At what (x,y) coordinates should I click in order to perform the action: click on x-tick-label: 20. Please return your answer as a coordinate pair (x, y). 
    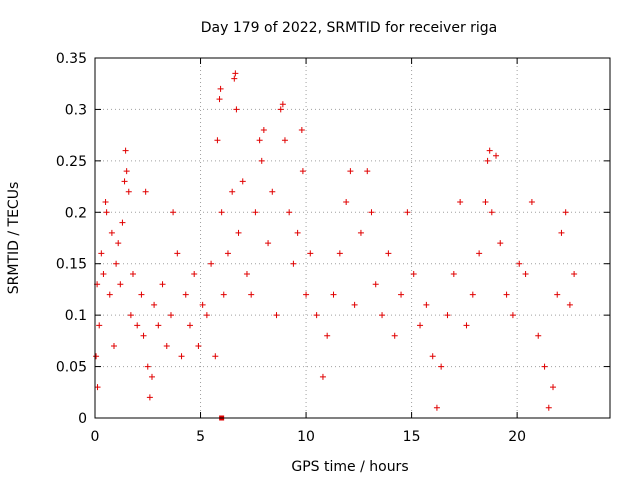
    Looking at the image, I should click on (517, 437).